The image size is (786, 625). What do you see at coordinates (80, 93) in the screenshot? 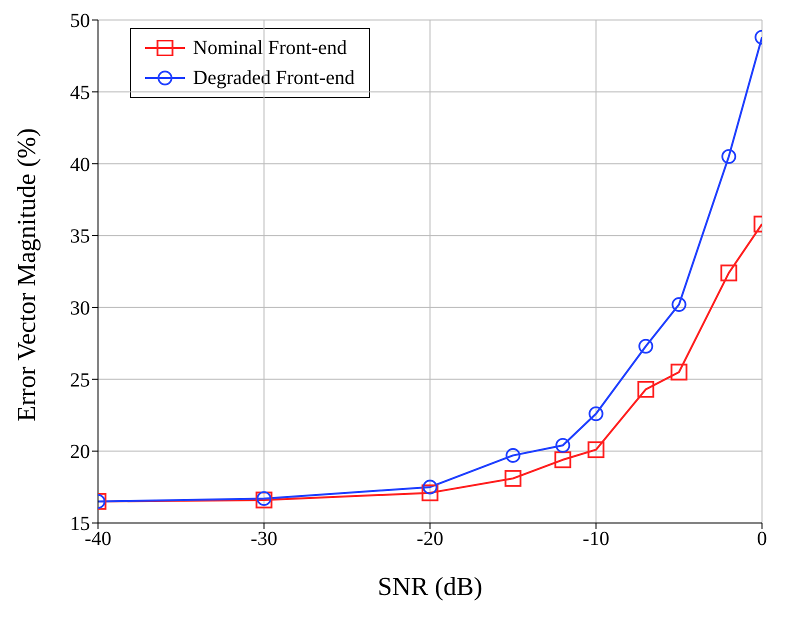
I see `y-tick-label: 45` at bounding box center [80, 93].